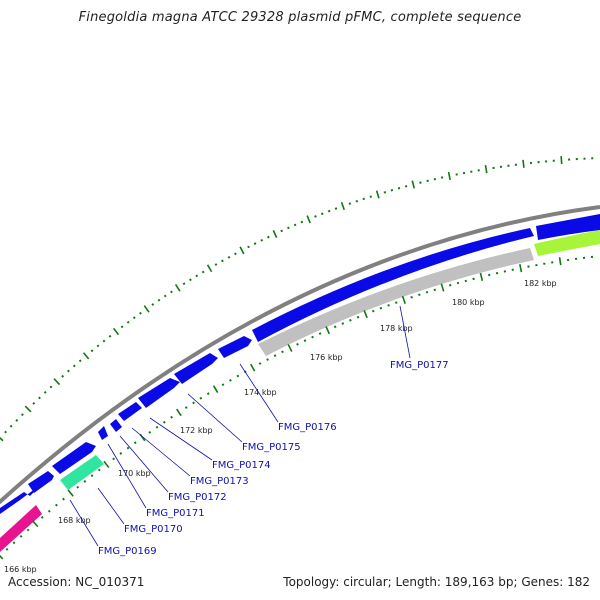 The height and width of the screenshot is (600, 600). I want to click on gene-gray, so click(396, 302).